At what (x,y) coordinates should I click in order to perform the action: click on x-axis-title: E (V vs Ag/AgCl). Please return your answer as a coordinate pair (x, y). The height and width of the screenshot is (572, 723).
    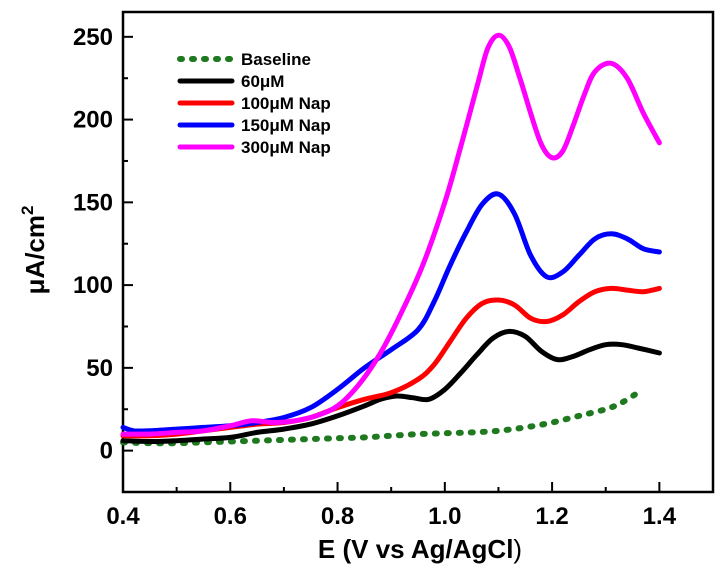
    Looking at the image, I should click on (420, 549).